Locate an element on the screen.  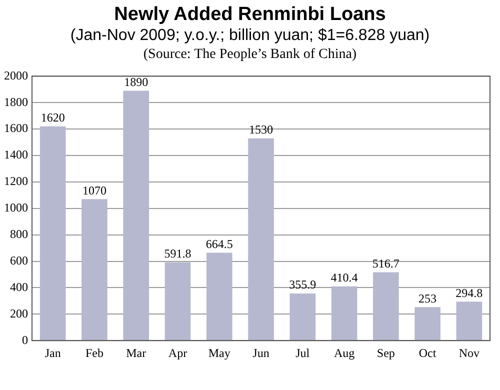
data-label: 1620 is located at coordinates (52, 117).